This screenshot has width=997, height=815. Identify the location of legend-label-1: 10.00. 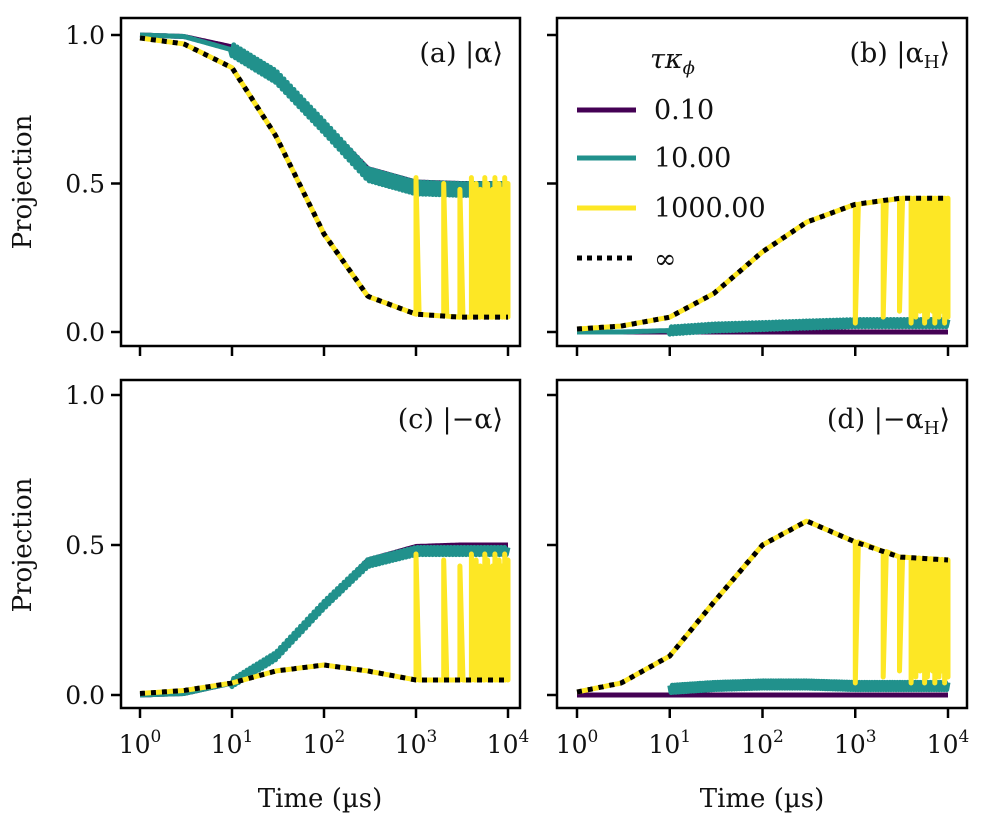
(692, 158).